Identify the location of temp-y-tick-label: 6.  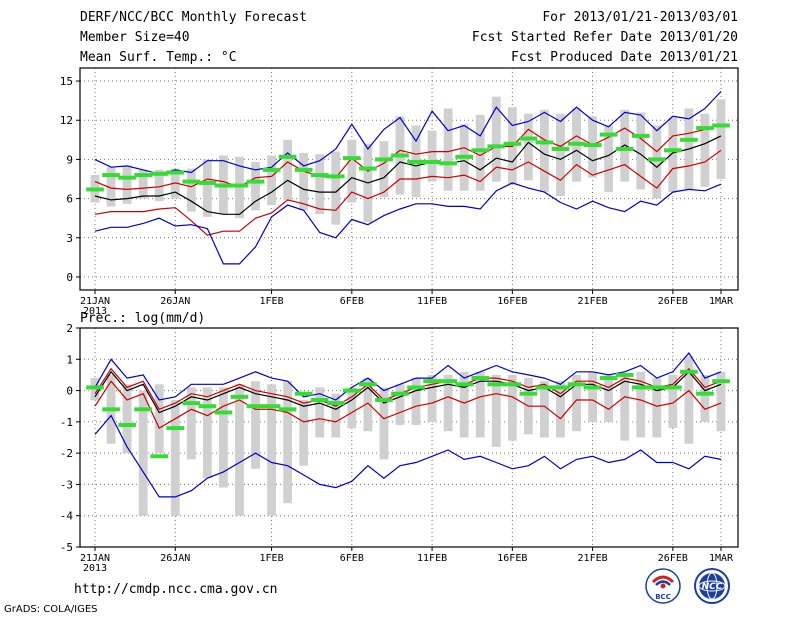
(69, 199).